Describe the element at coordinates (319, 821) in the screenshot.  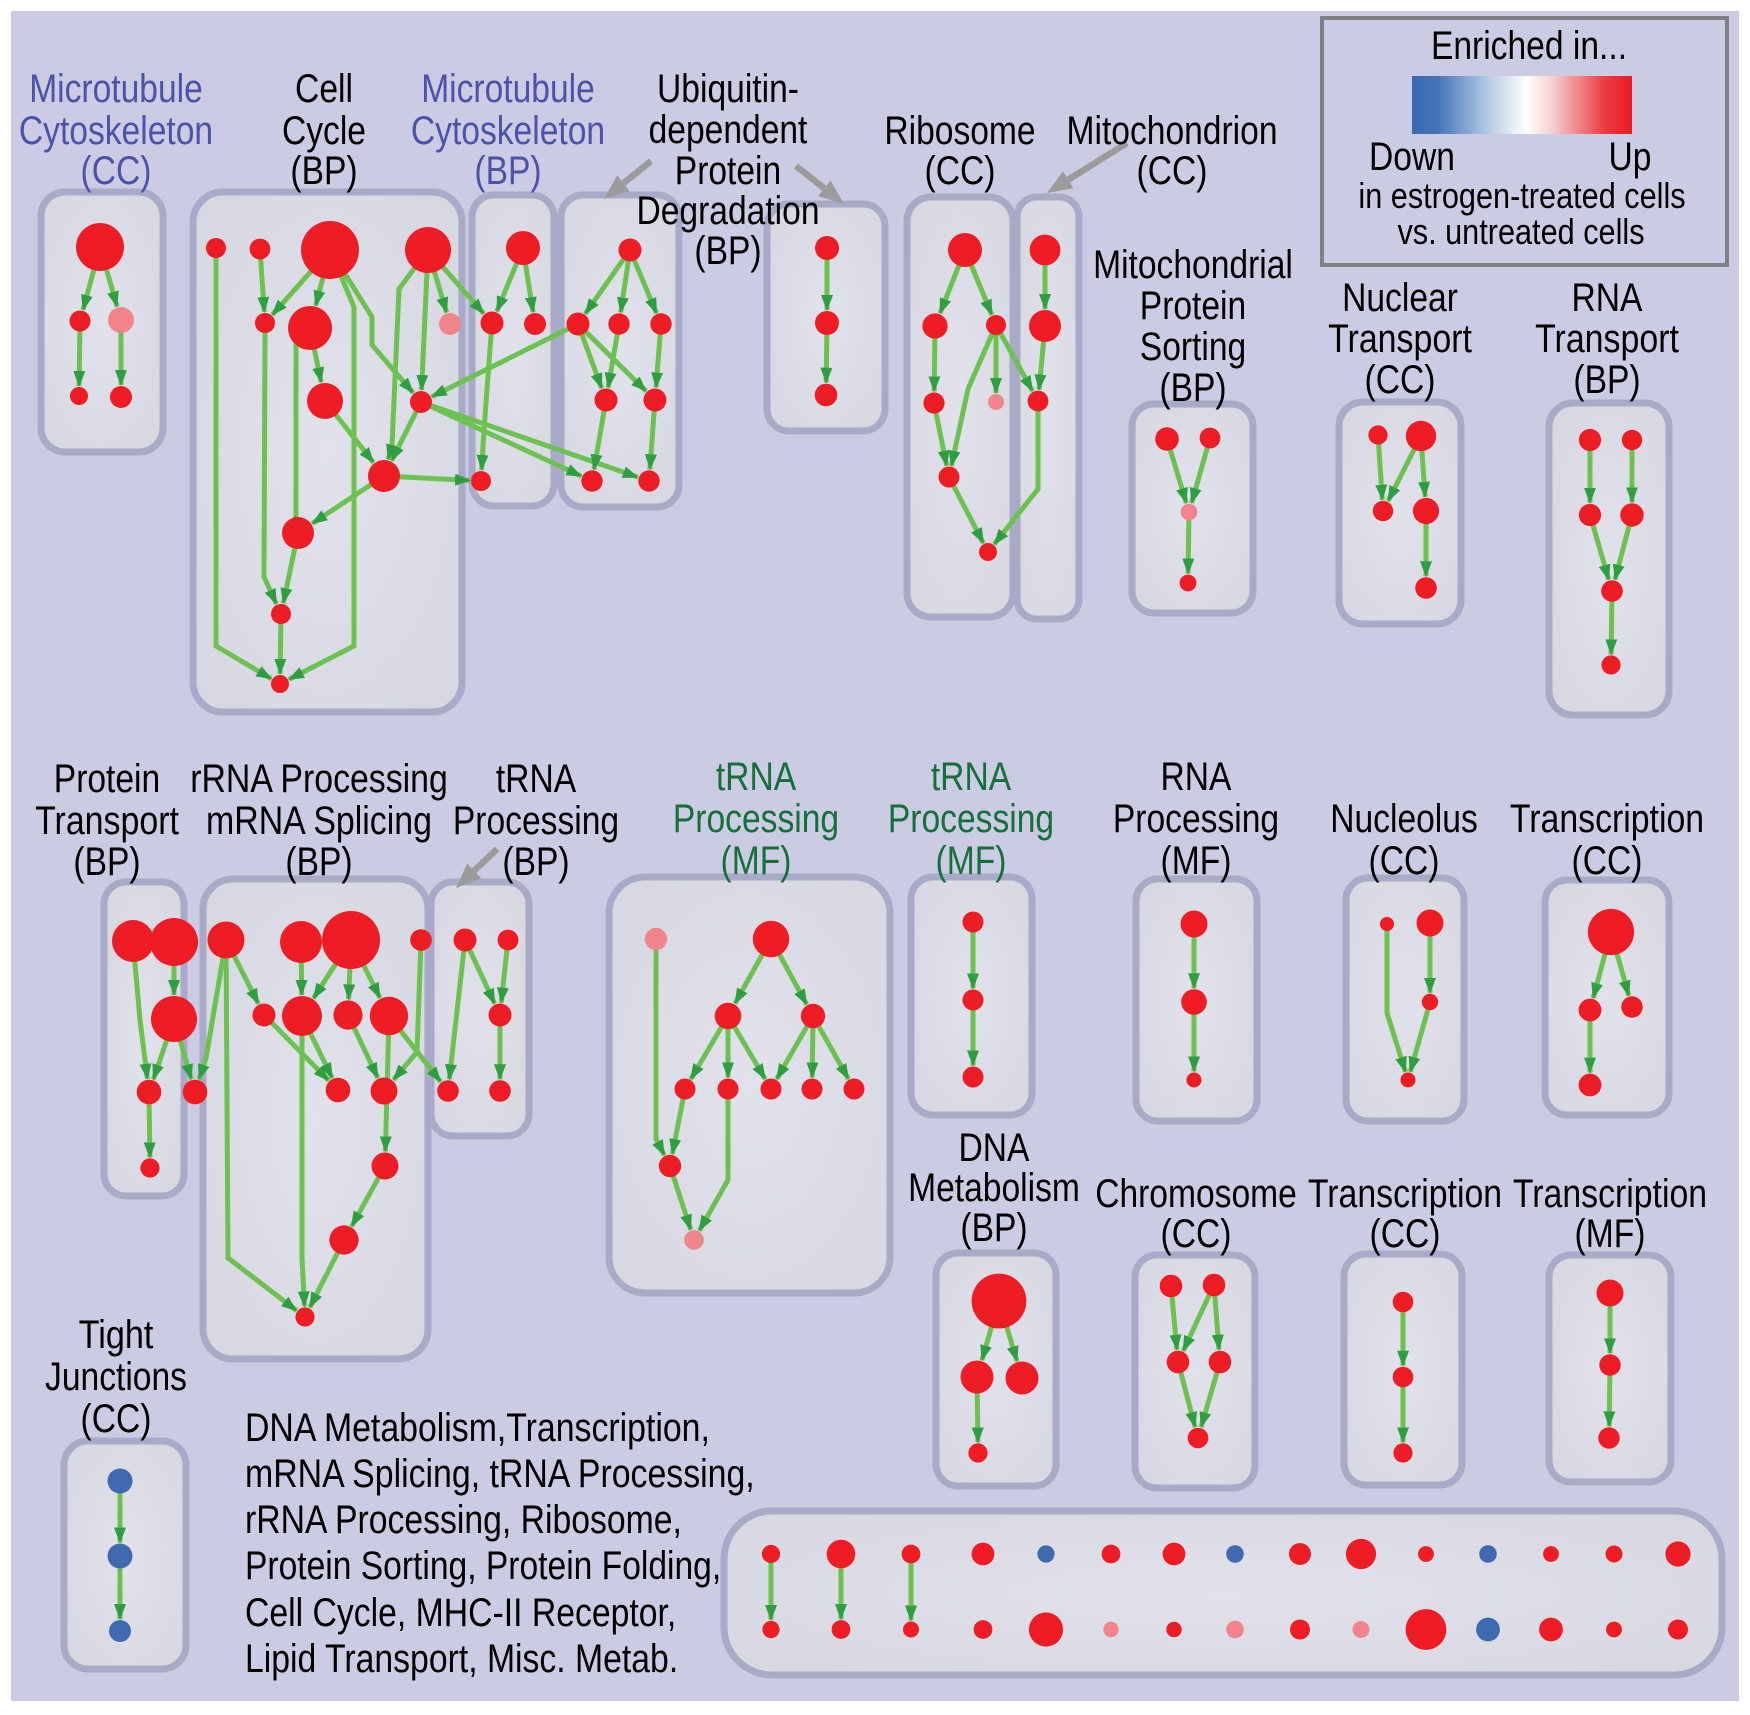
I see `svg-text: mRNA Splicing` at that location.